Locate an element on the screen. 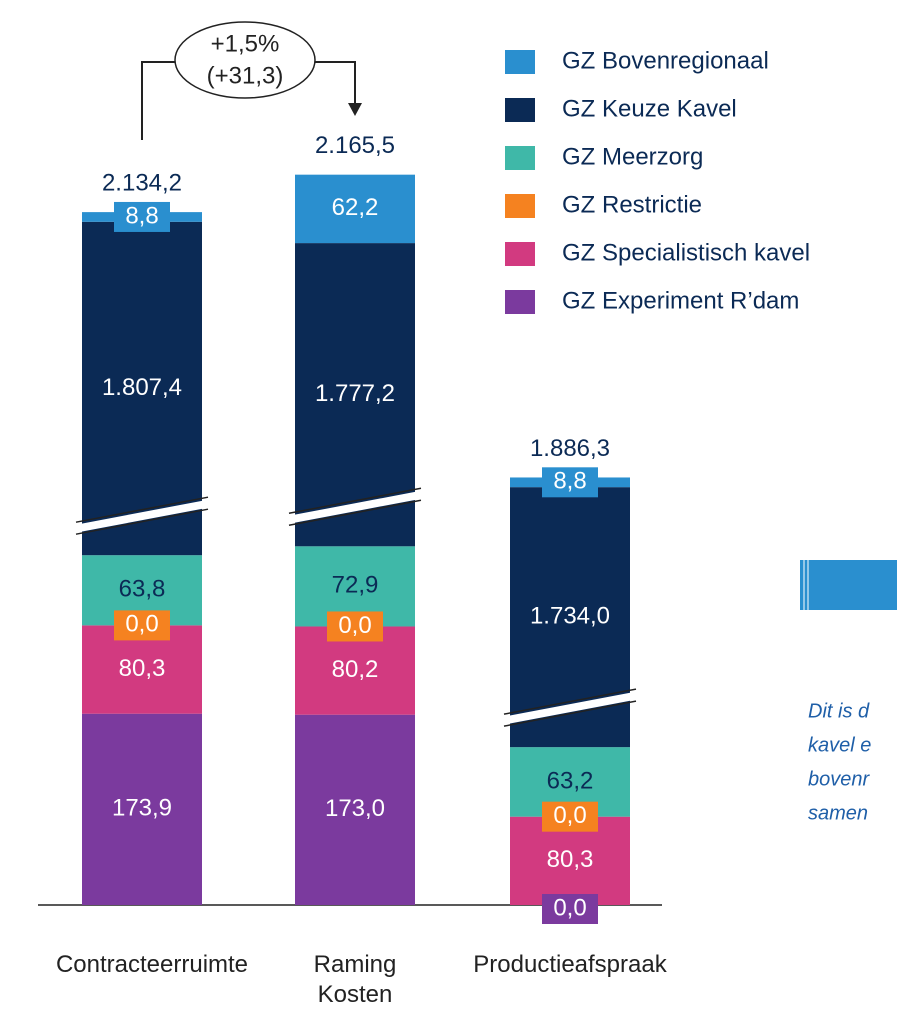 This screenshot has height=1011, width=897. value-label: 173,0 is located at coordinates (355, 808).